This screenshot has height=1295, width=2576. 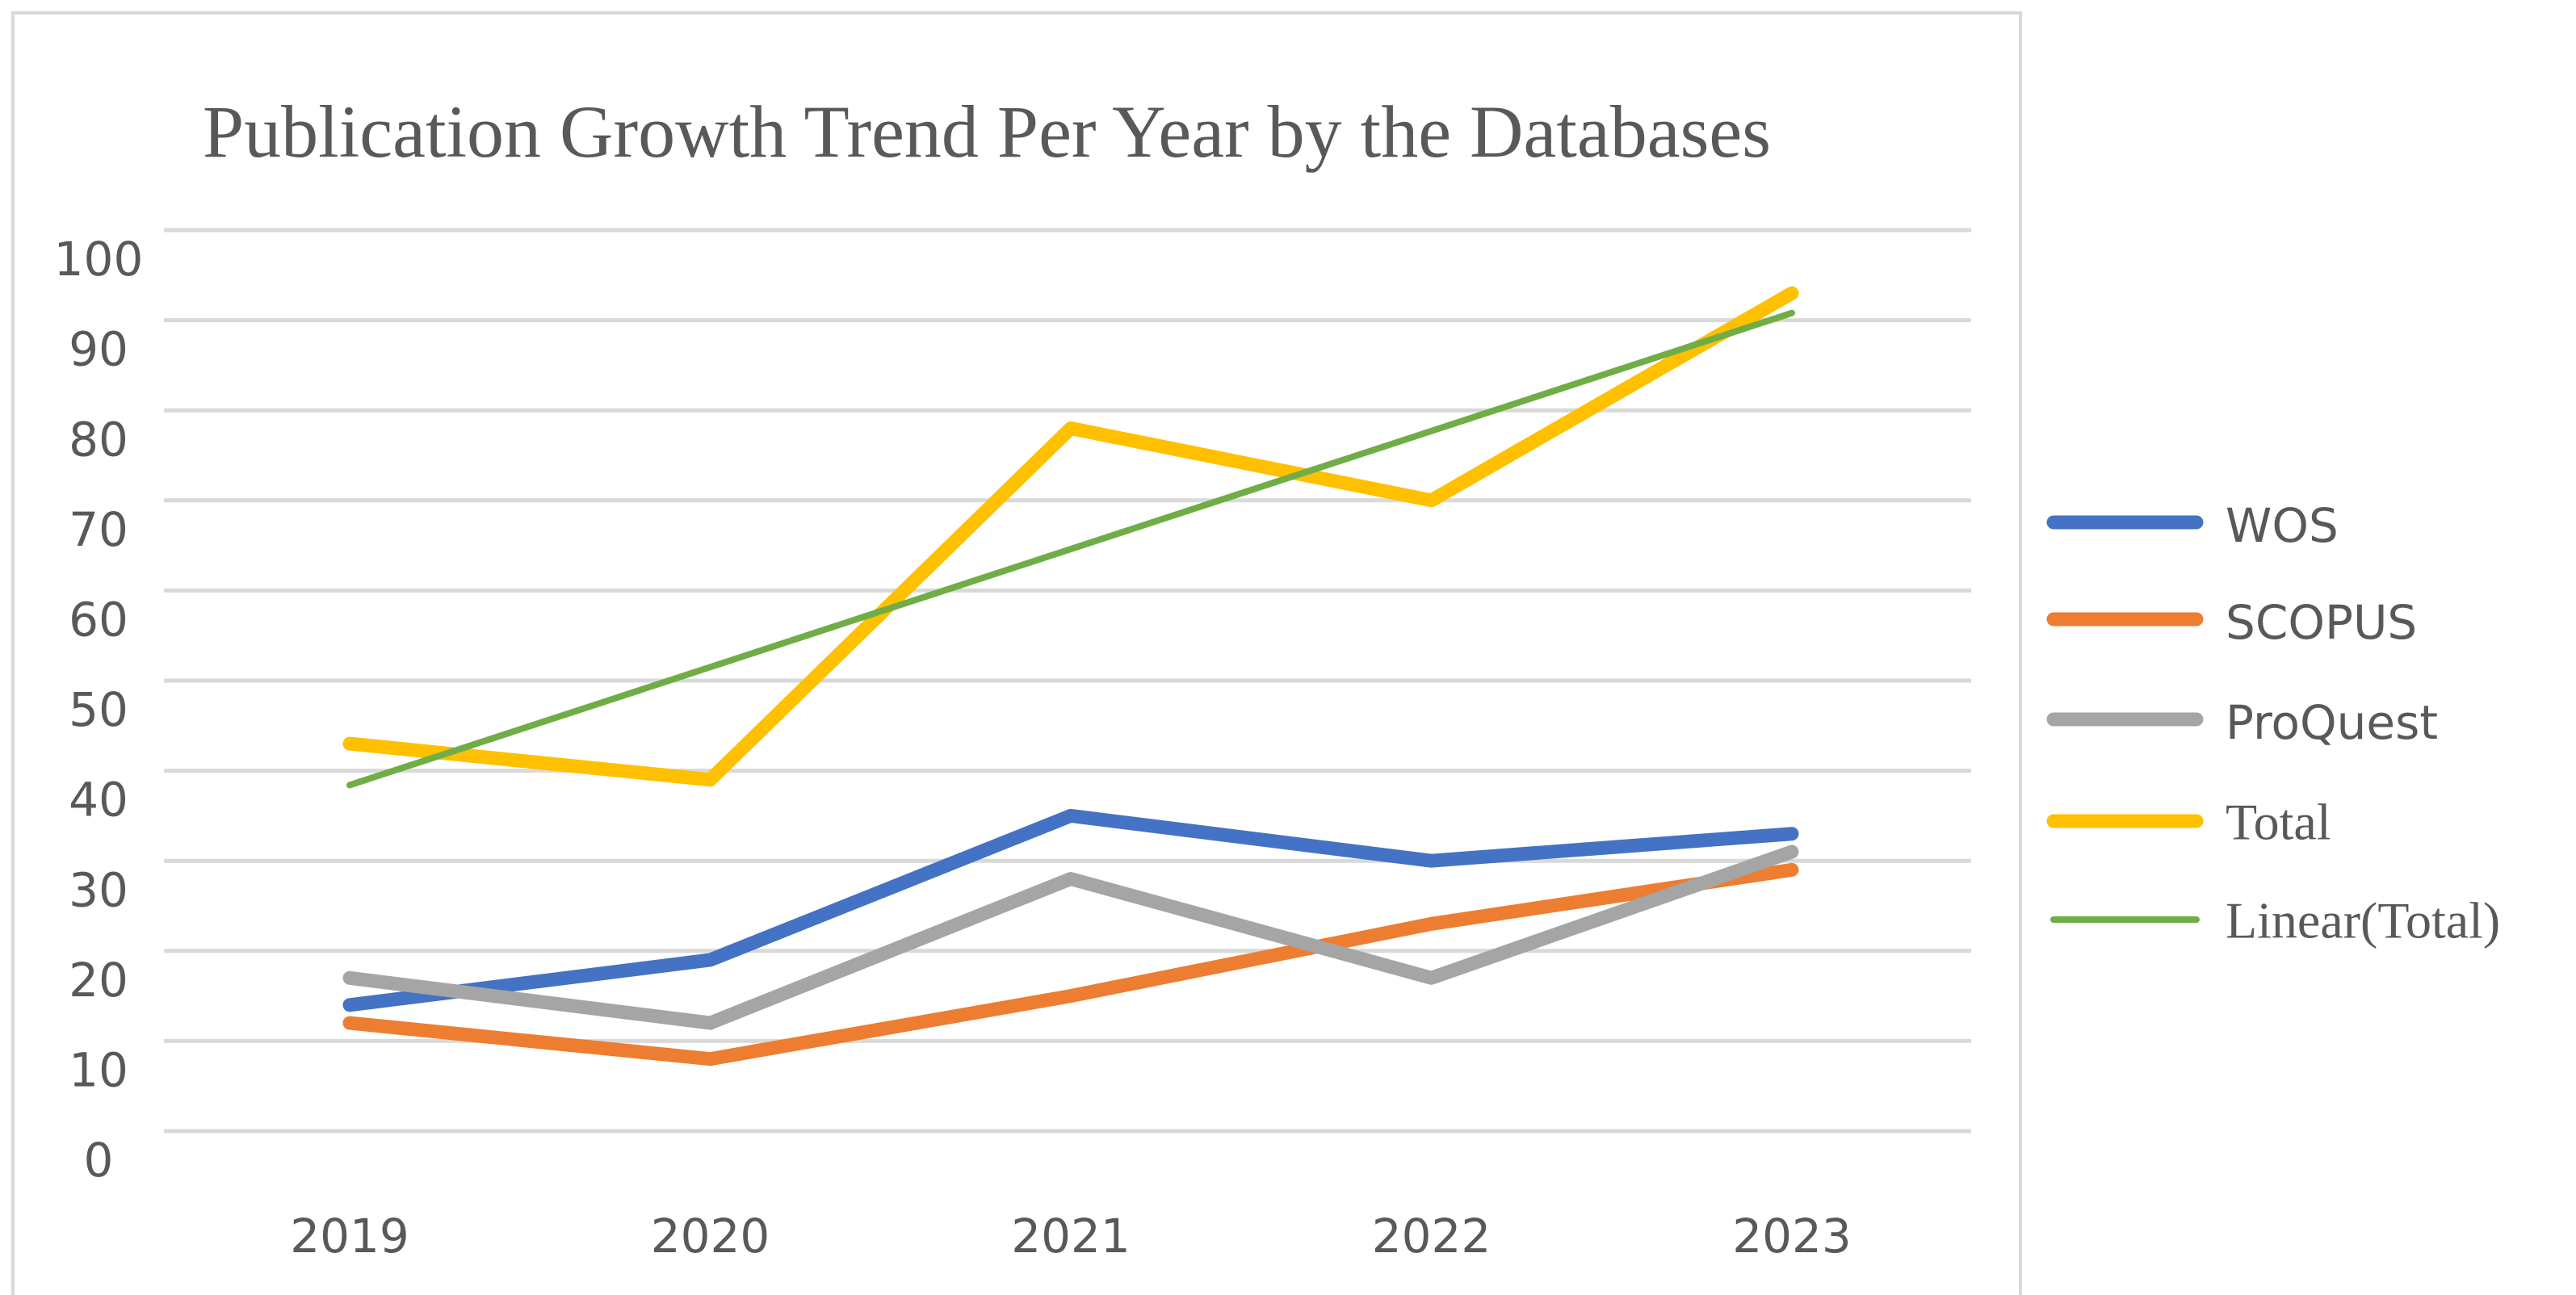 I want to click on x-tick-label: 2020, so click(x=710, y=1236).